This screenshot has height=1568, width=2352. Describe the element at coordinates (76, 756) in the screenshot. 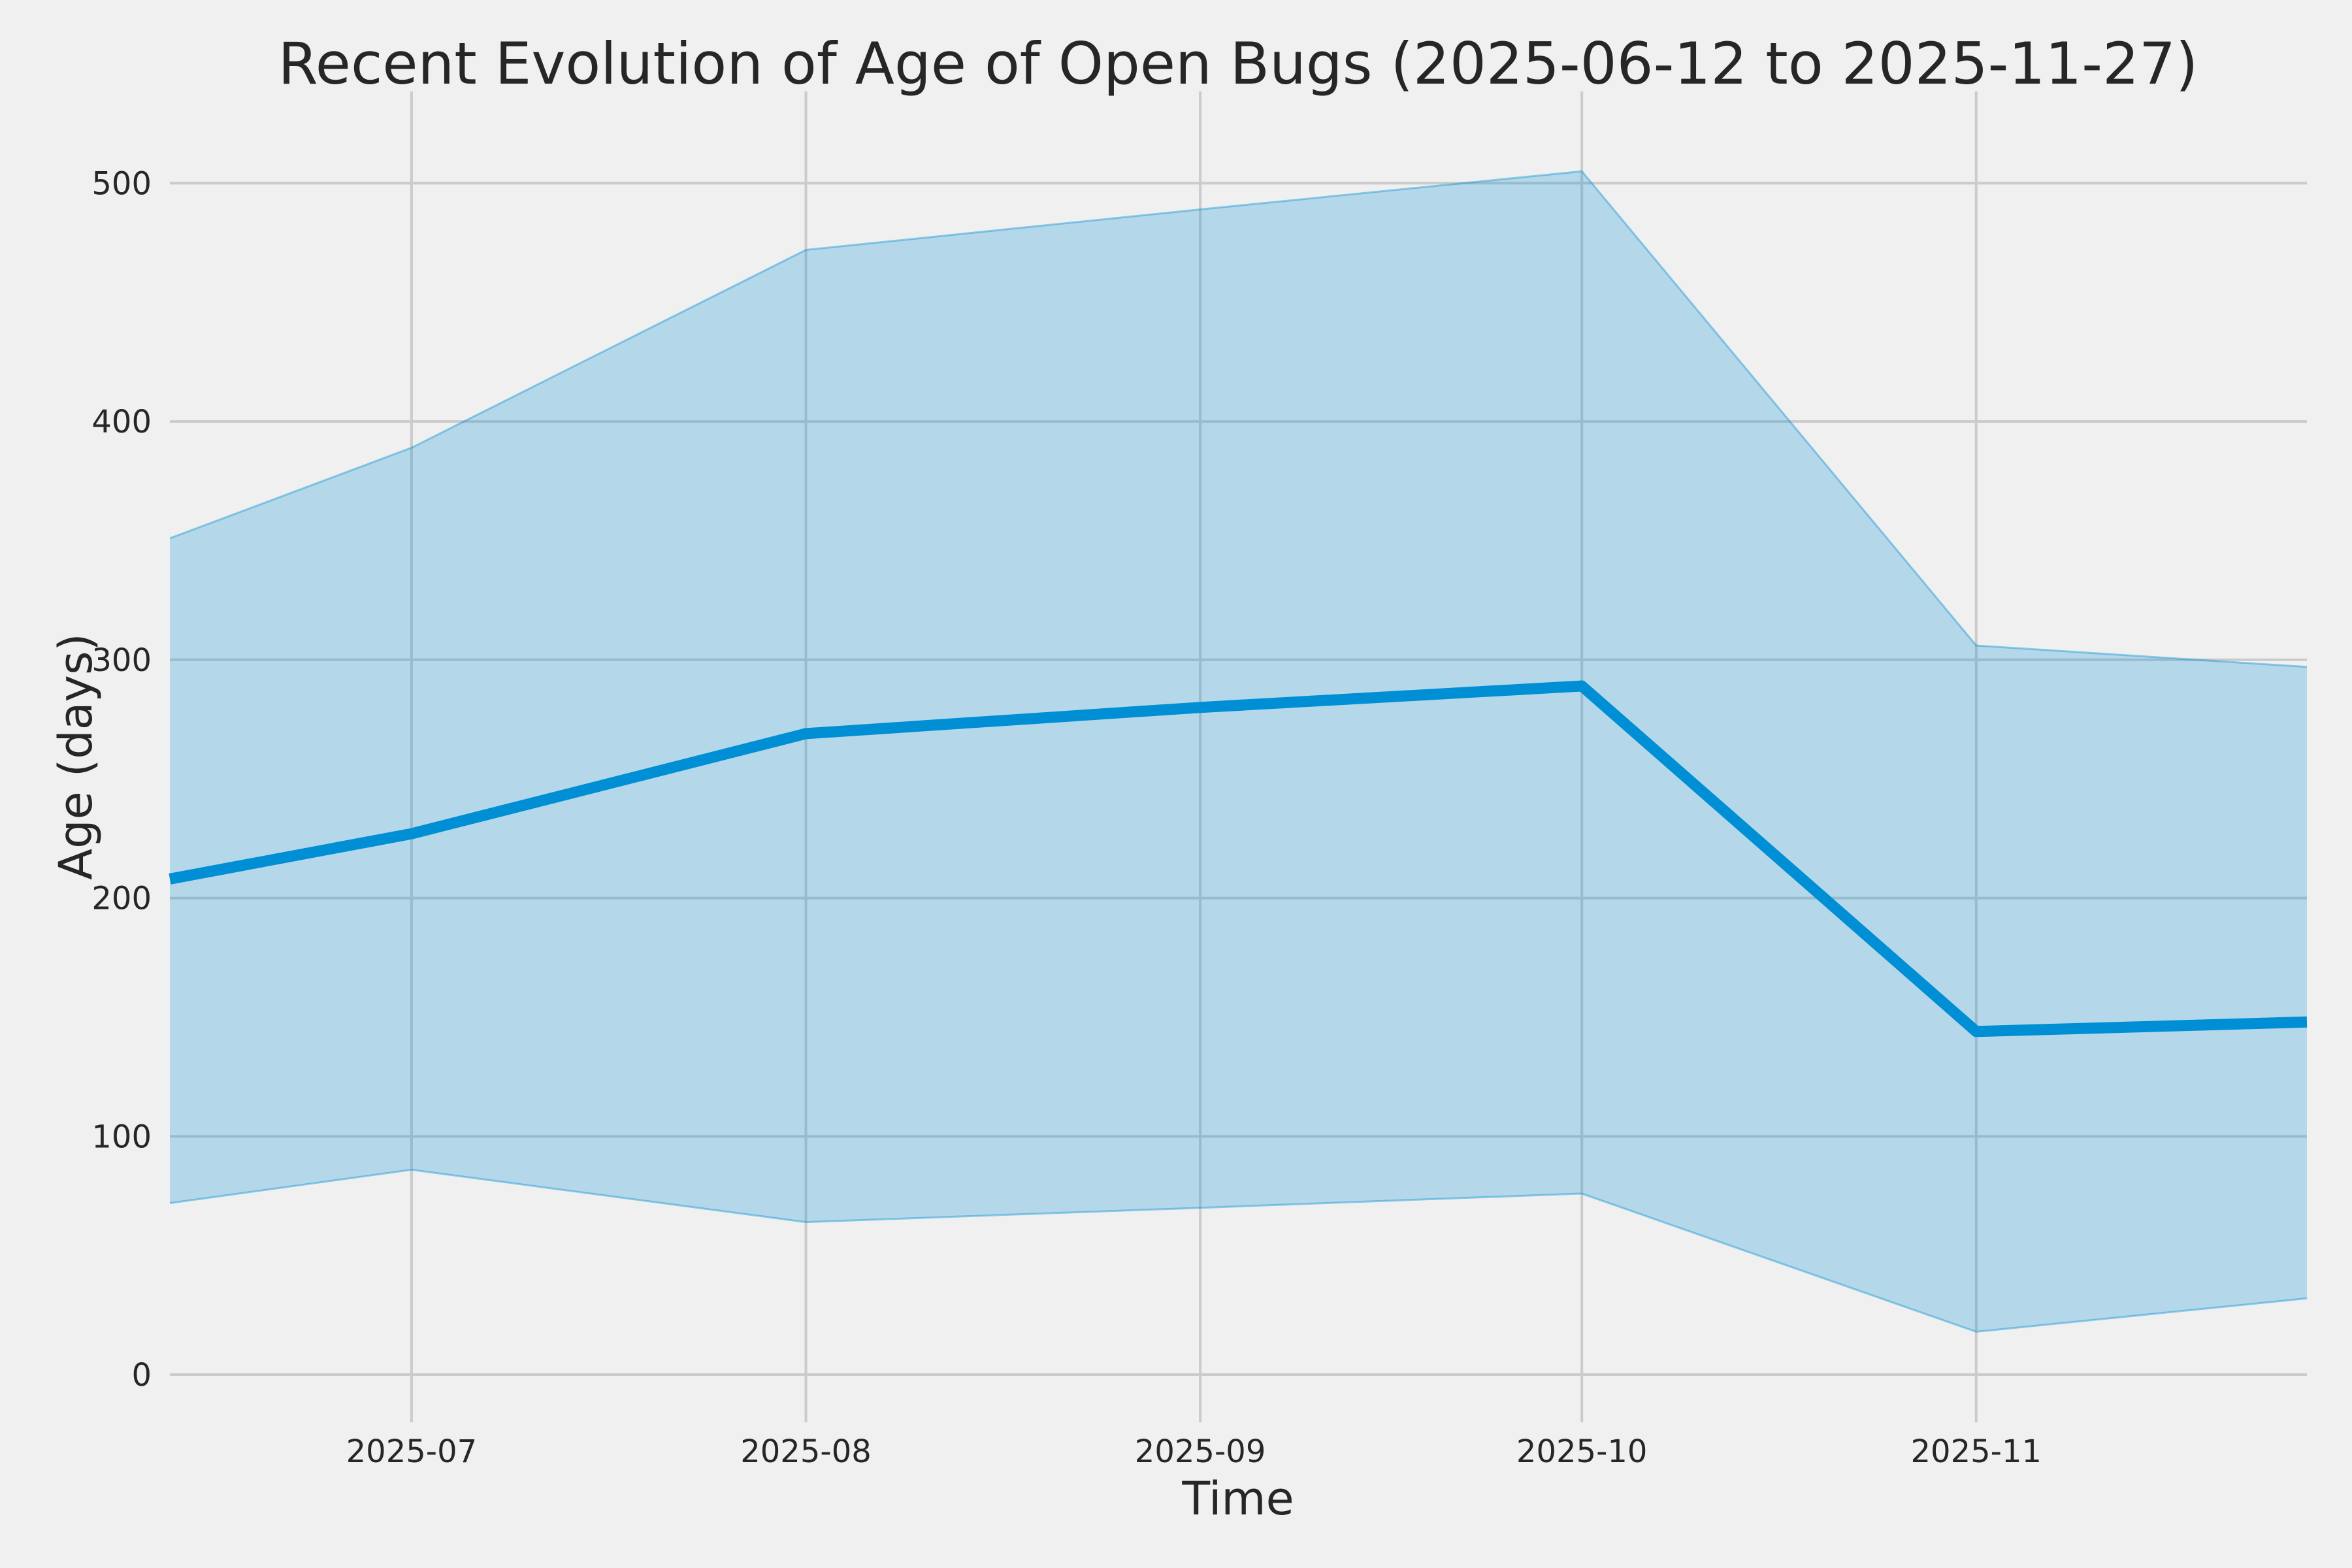

I see `y-axis-label: Age (days)` at that location.